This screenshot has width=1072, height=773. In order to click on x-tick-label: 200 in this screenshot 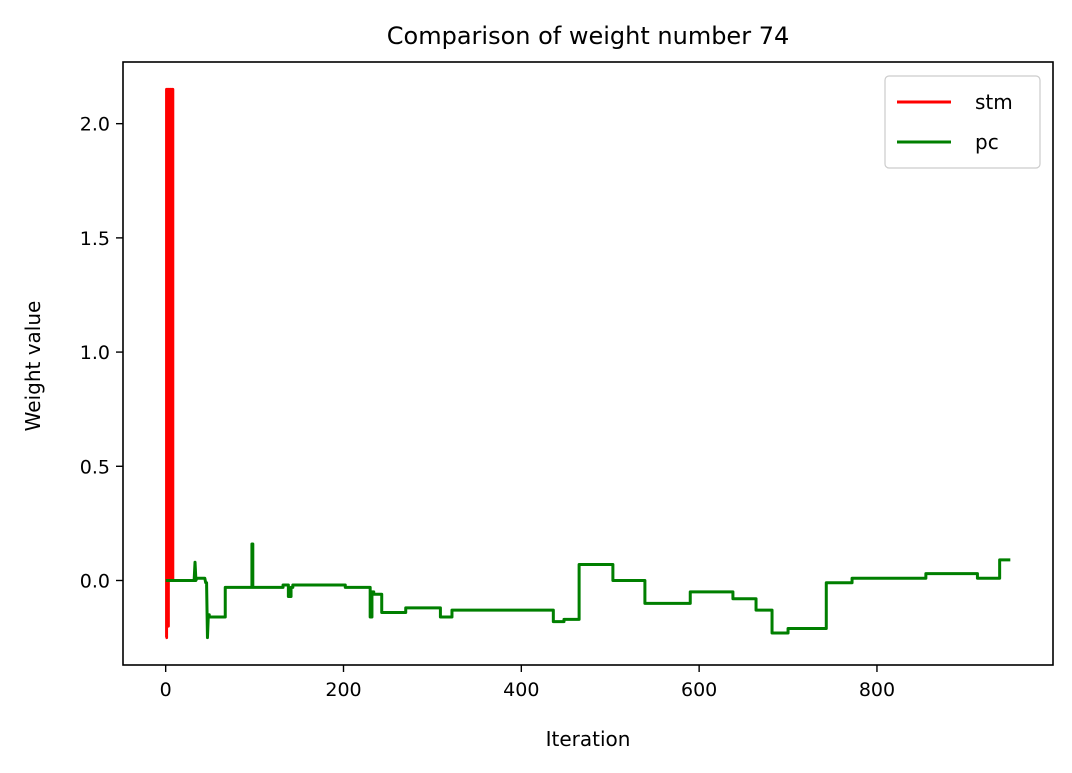, I will do `click(343, 690)`.